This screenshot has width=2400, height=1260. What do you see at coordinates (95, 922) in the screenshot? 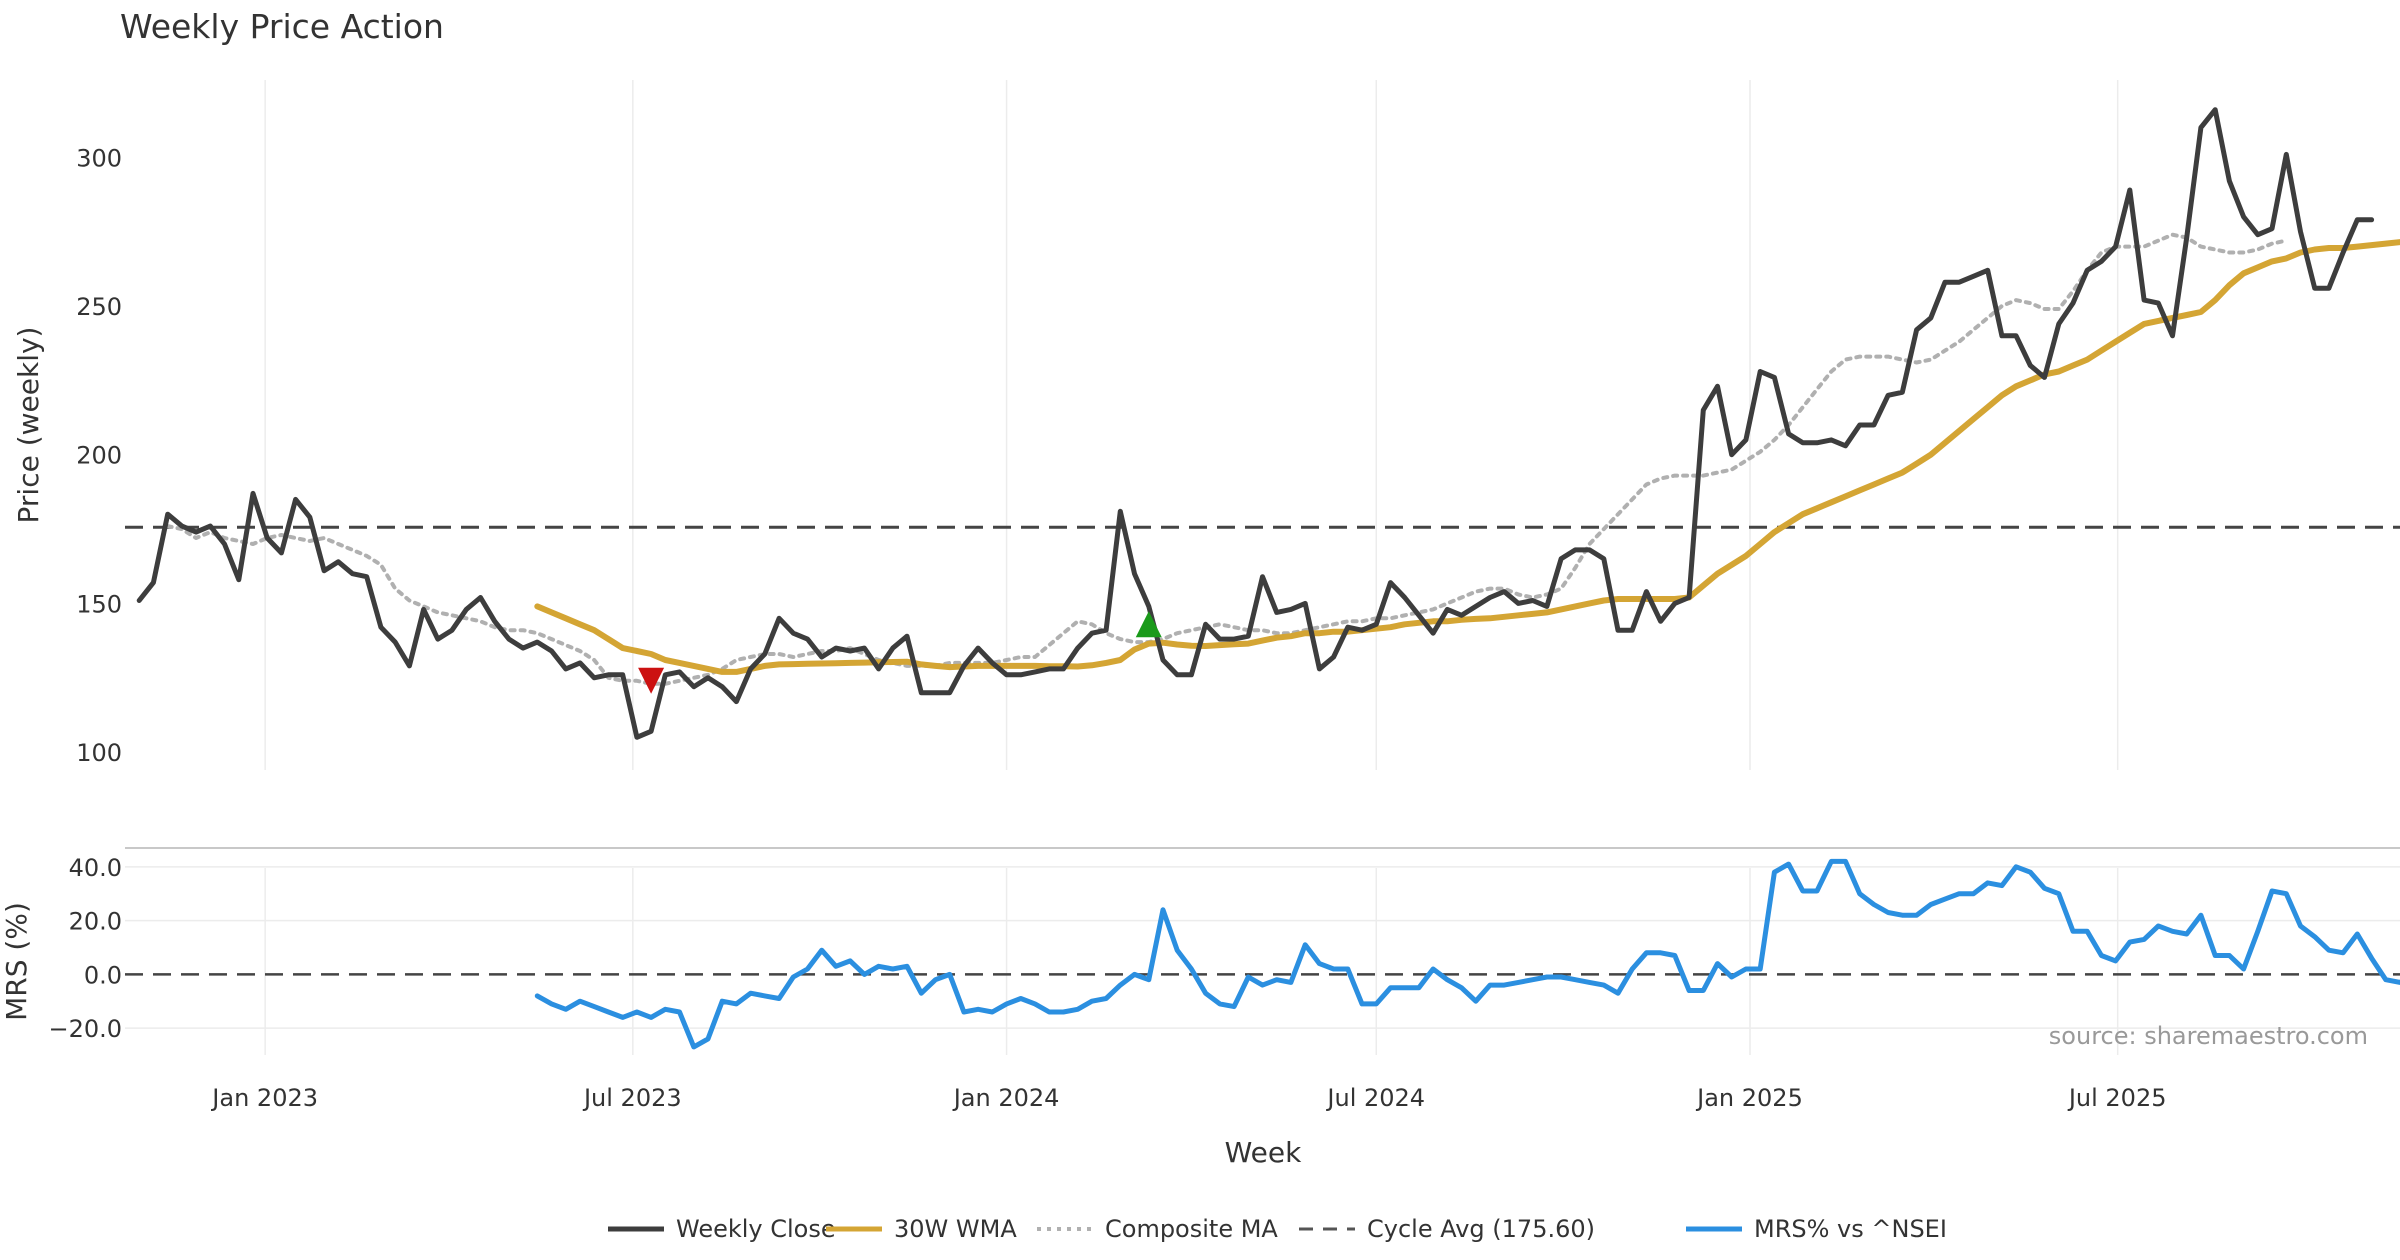
I see `mrs-y-tick-label: 20.0` at bounding box center [95, 922].